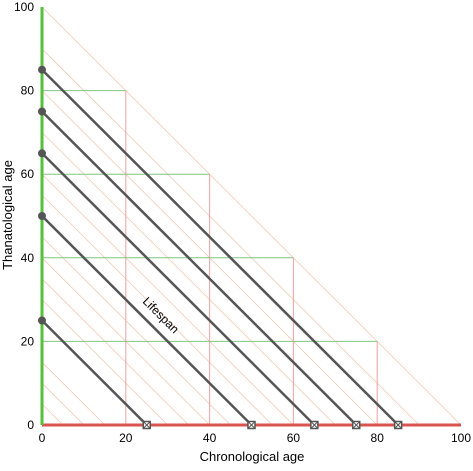 The height and width of the screenshot is (471, 473). Describe the element at coordinates (252, 456) in the screenshot. I see `x-axis-title: Chronological age` at that location.